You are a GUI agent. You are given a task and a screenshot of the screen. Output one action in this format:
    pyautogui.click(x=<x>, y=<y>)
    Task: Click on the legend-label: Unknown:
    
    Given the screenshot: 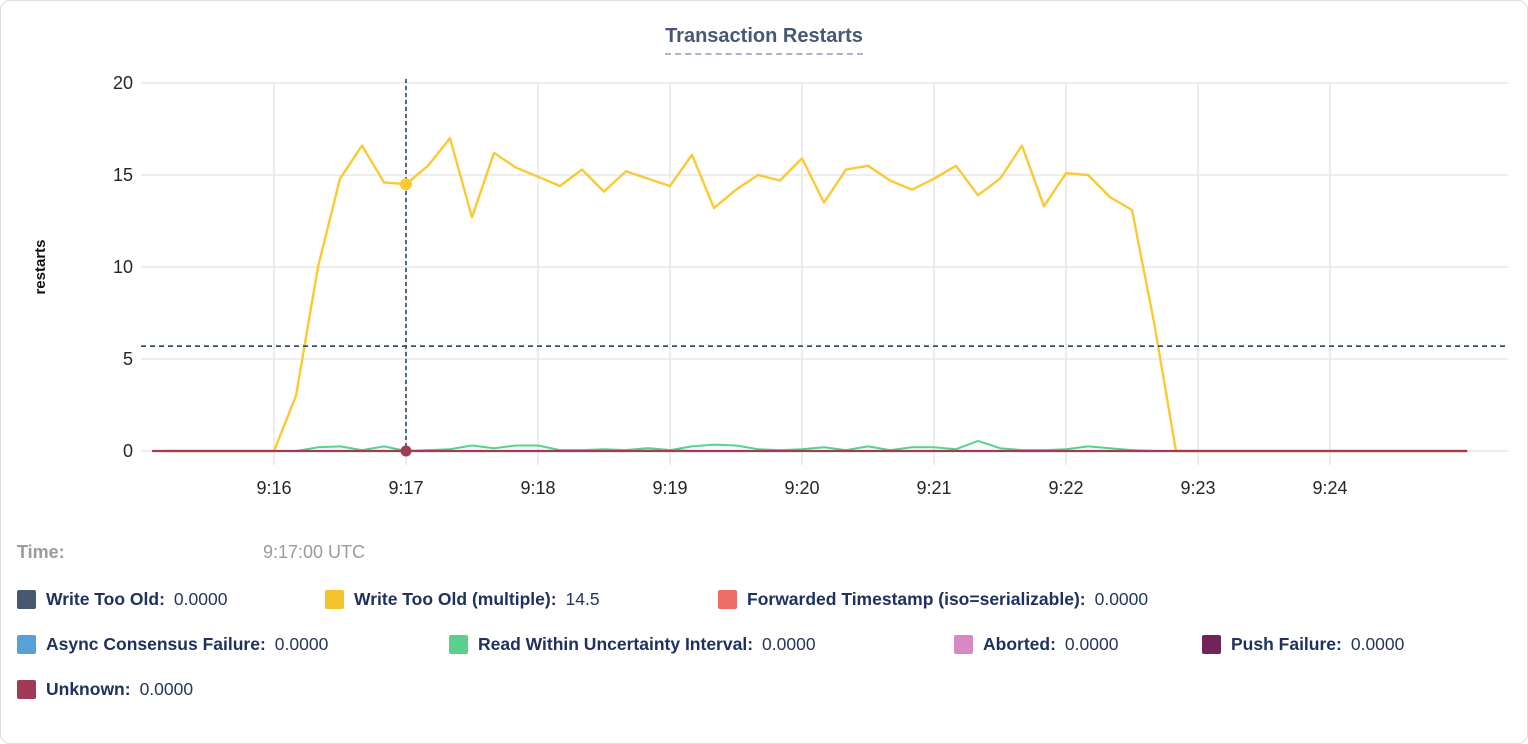 What is the action you would take?
    pyautogui.click(x=88, y=689)
    